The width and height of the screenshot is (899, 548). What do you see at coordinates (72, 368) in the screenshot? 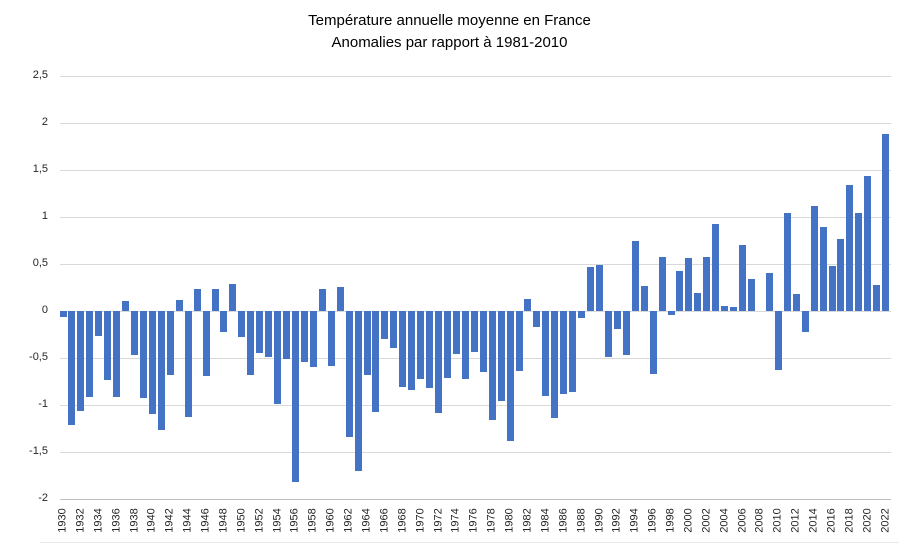
I see `bar-1931` at bounding box center [72, 368].